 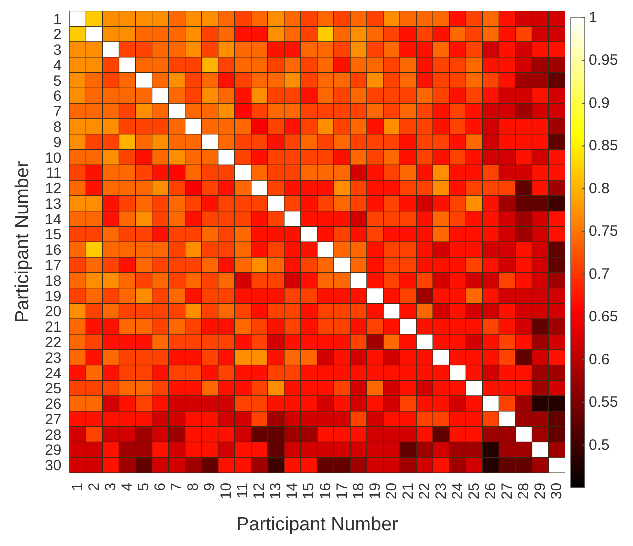 What do you see at coordinates (57, 65) in the screenshot?
I see `y-tick-label: 4` at bounding box center [57, 65].